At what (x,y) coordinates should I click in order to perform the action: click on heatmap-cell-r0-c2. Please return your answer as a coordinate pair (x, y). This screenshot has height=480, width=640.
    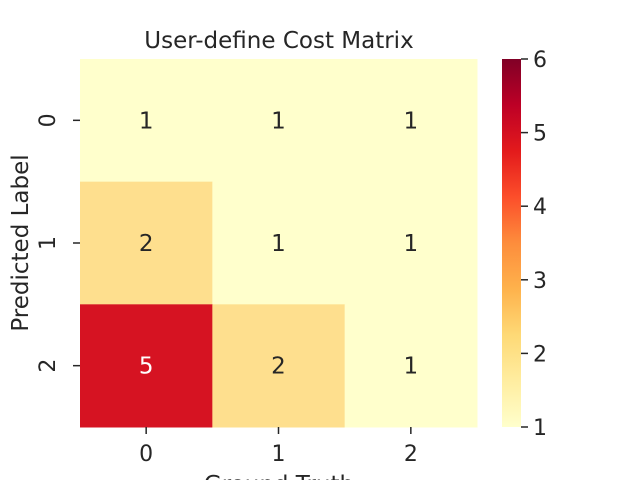
    Looking at the image, I should click on (411, 121).